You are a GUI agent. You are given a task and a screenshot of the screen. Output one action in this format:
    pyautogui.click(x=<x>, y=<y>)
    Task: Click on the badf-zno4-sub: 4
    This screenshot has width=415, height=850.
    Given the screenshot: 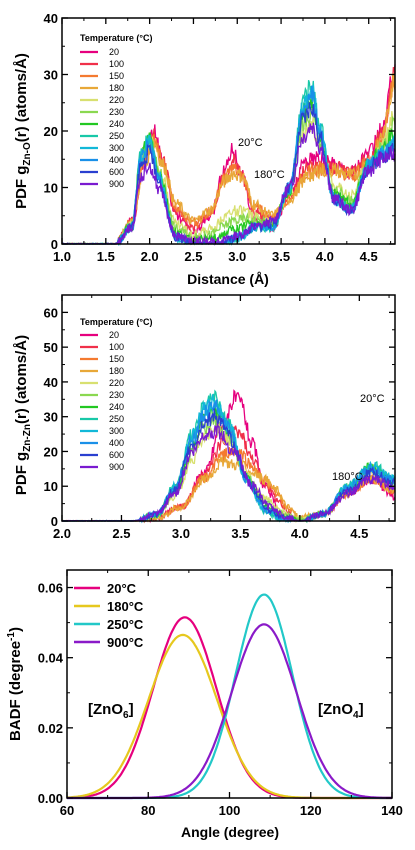 What is the action you would take?
    pyautogui.click(x=356, y=715)
    